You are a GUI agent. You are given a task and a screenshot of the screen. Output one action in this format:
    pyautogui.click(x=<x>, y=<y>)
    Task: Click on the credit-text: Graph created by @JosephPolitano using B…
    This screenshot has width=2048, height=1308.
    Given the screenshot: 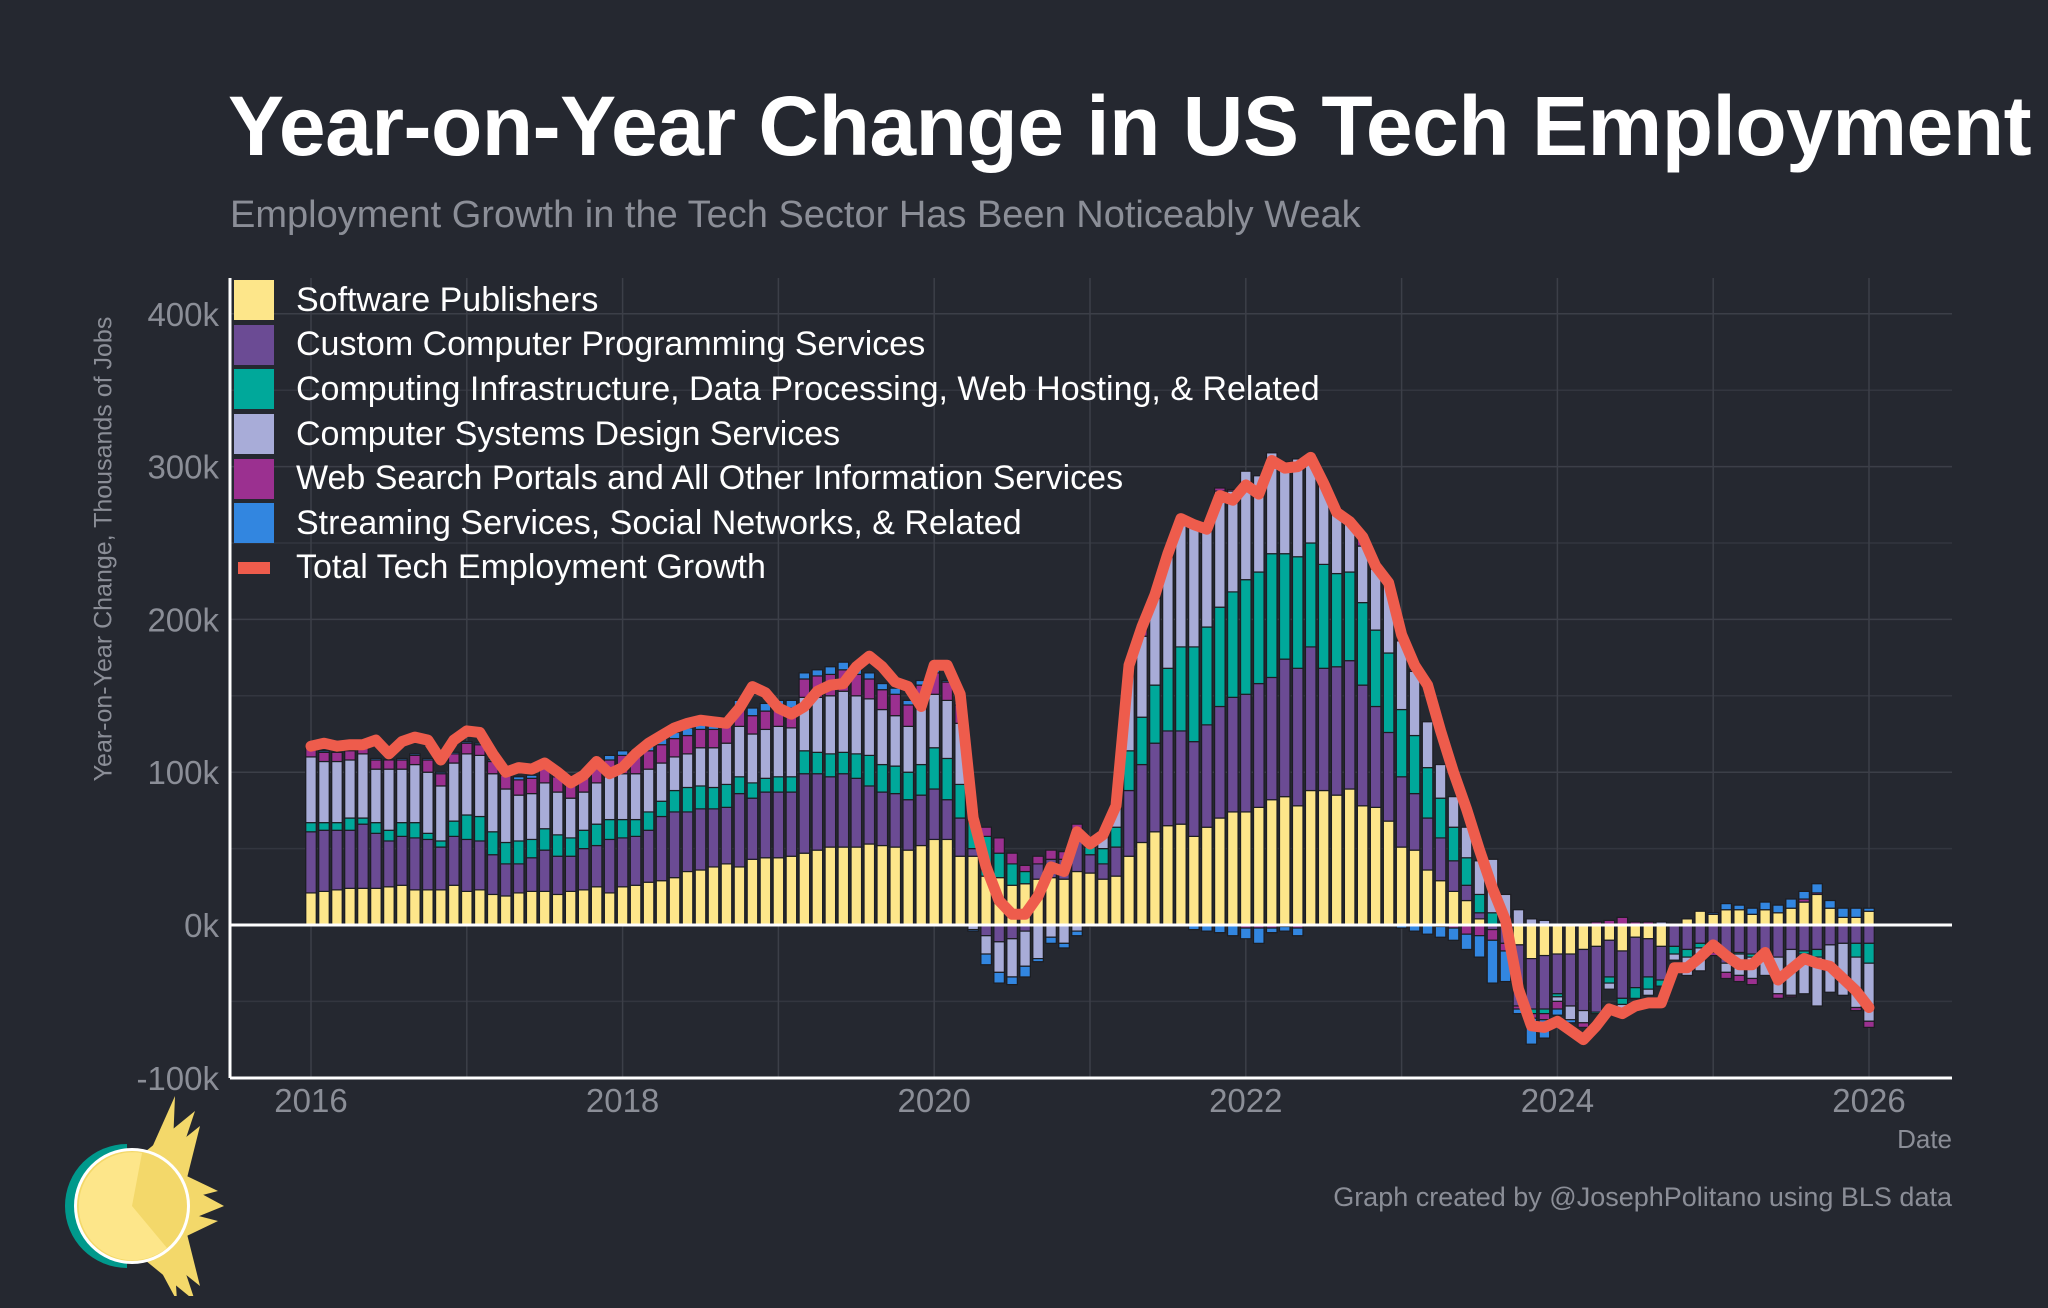 What is the action you would take?
    pyautogui.click(x=1642, y=1197)
    